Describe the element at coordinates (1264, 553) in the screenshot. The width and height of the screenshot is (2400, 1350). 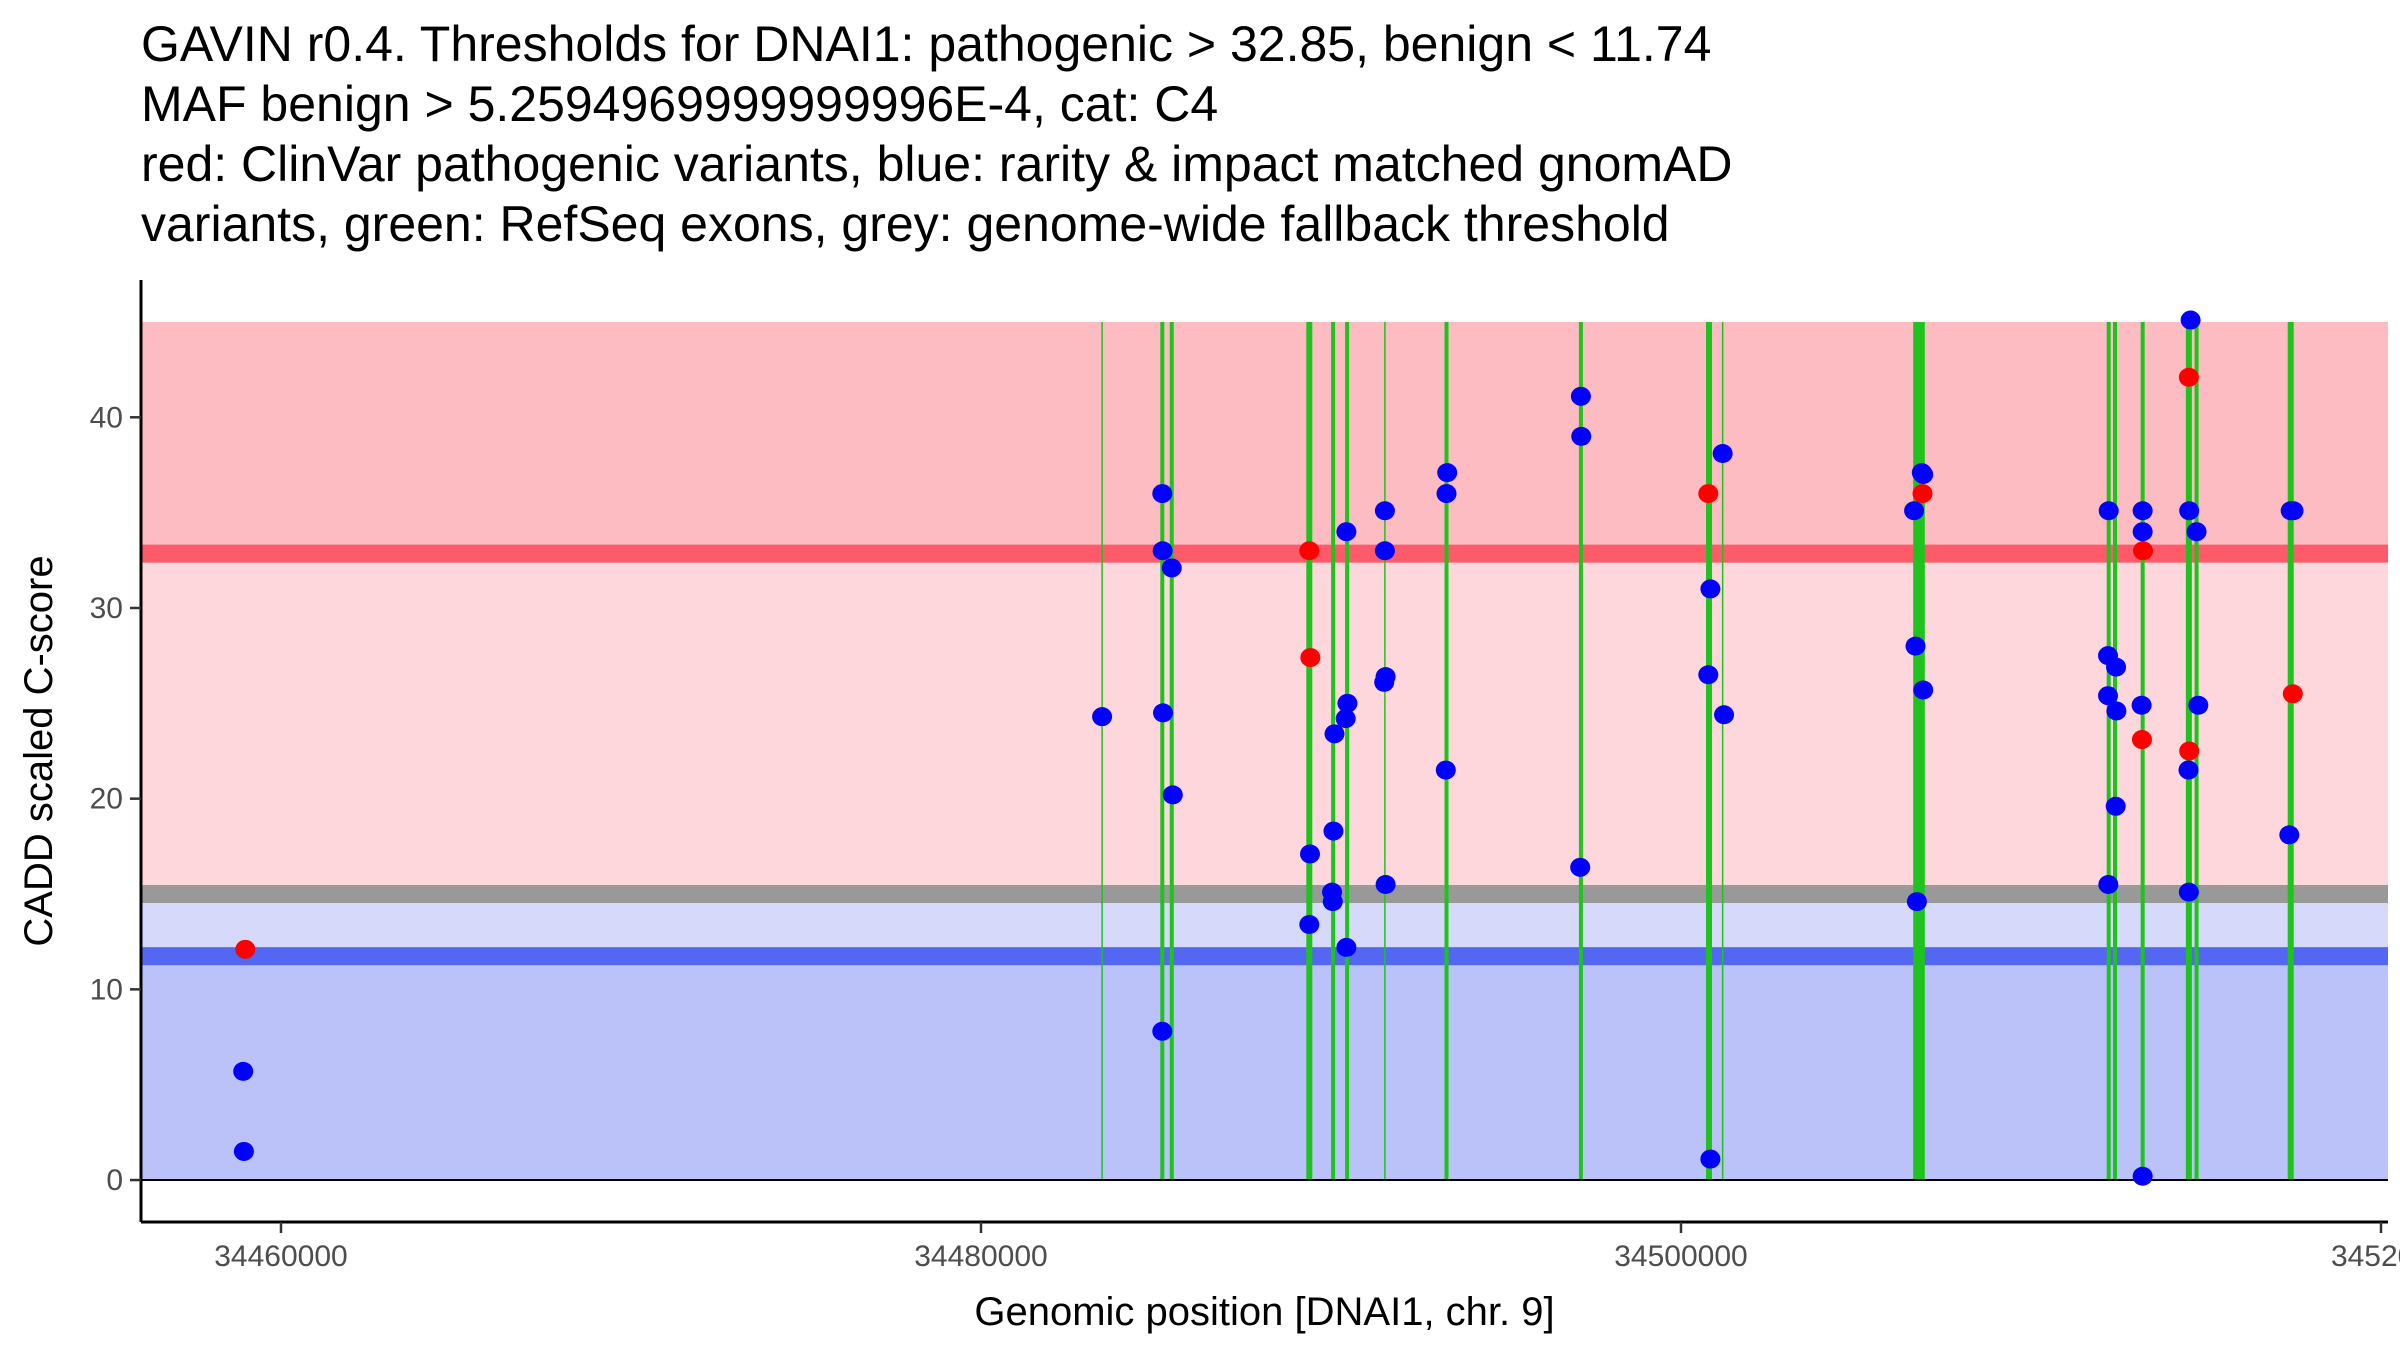
I see `pathogenic-threshold-line` at that location.